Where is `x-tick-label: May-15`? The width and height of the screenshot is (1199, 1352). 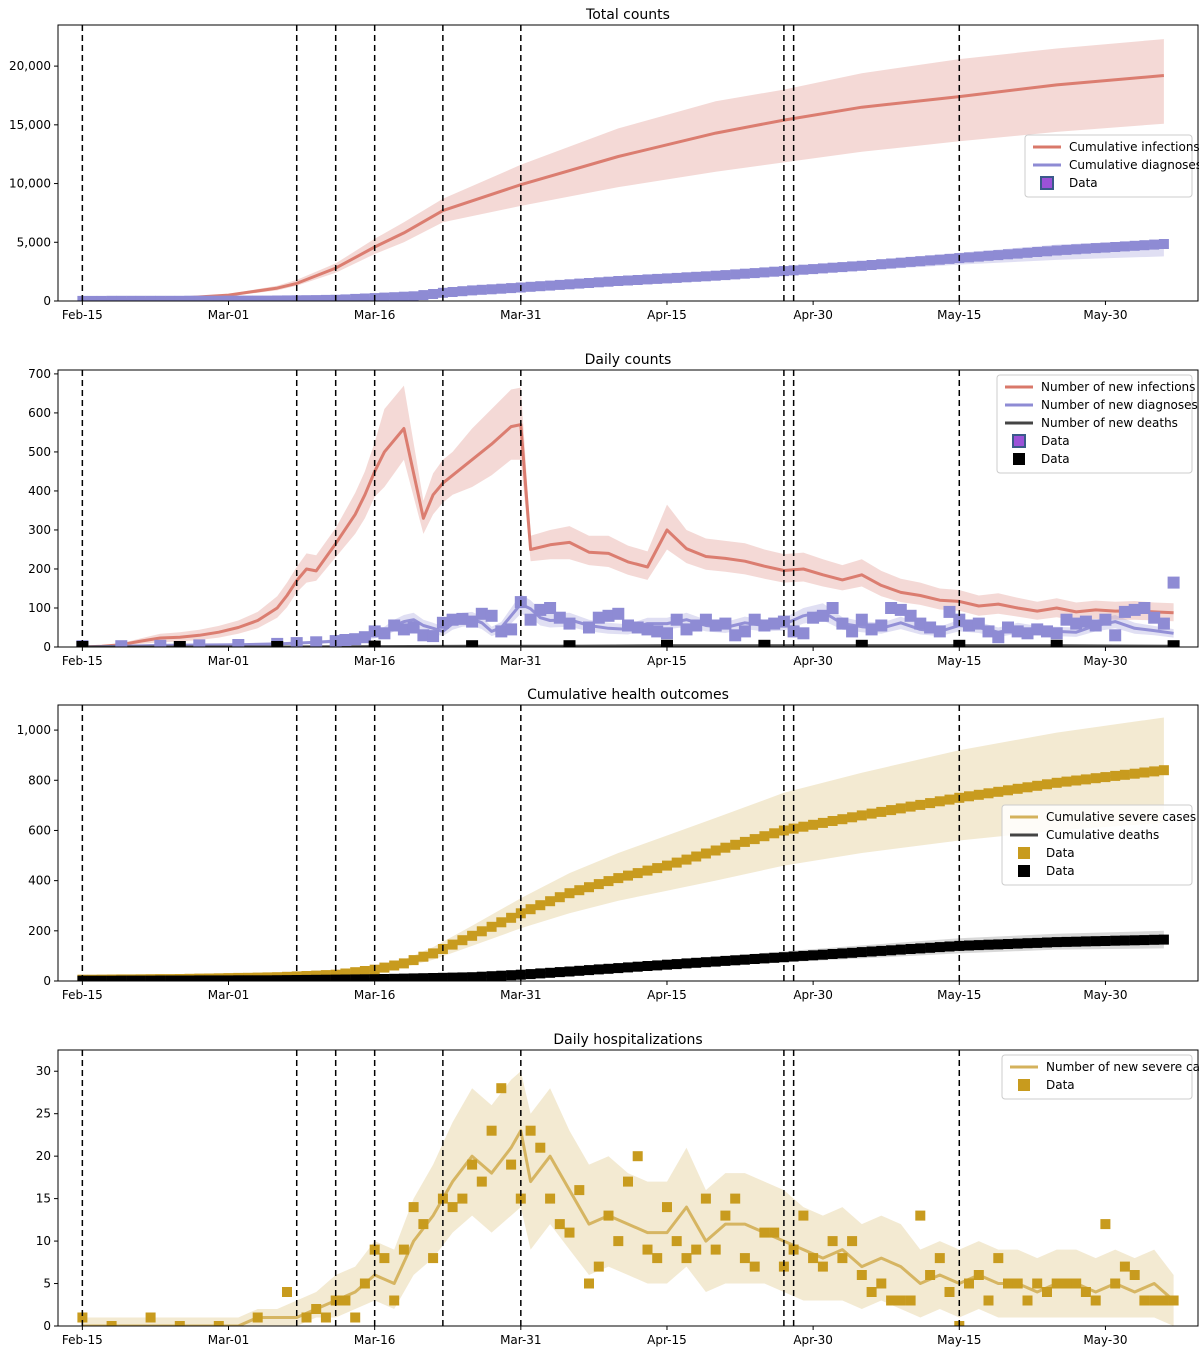
x-tick-label: May-15 is located at coordinates (959, 661).